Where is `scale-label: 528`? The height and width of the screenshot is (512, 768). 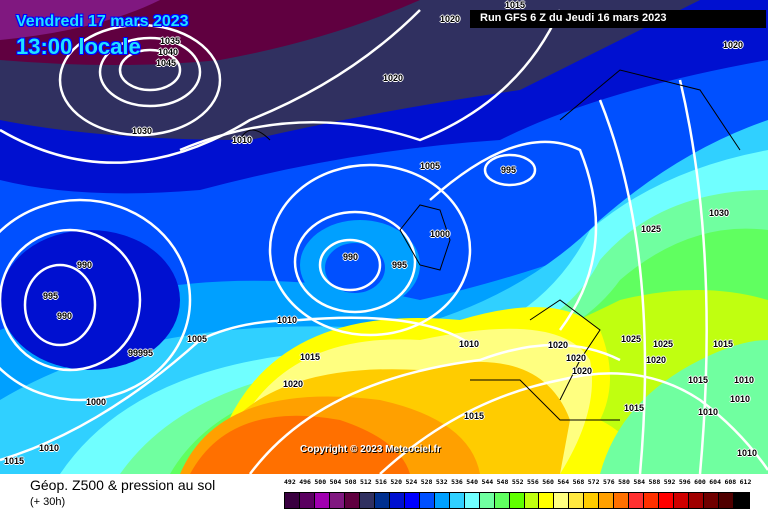 scale-label: 528 is located at coordinates (426, 482).